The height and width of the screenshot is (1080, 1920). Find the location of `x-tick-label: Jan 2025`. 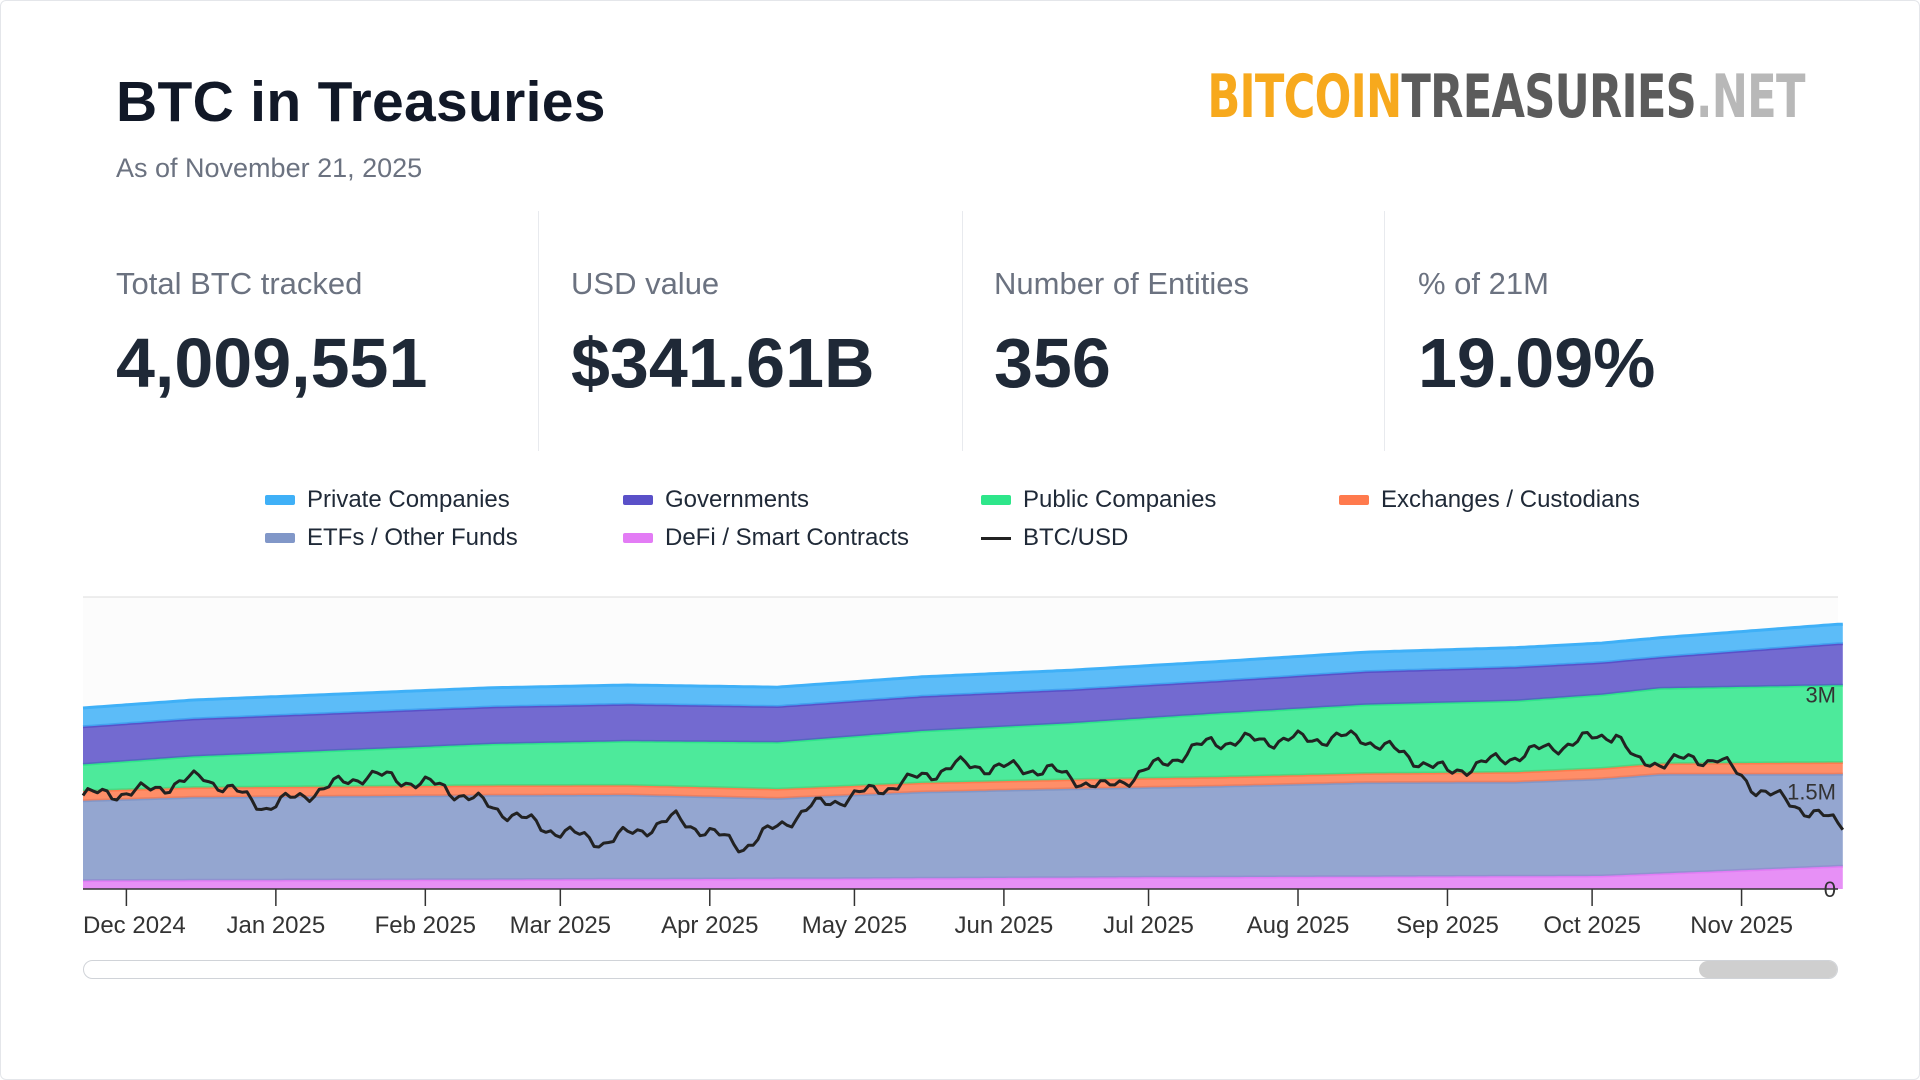

x-tick-label: Jan 2025 is located at coordinates (275, 925).